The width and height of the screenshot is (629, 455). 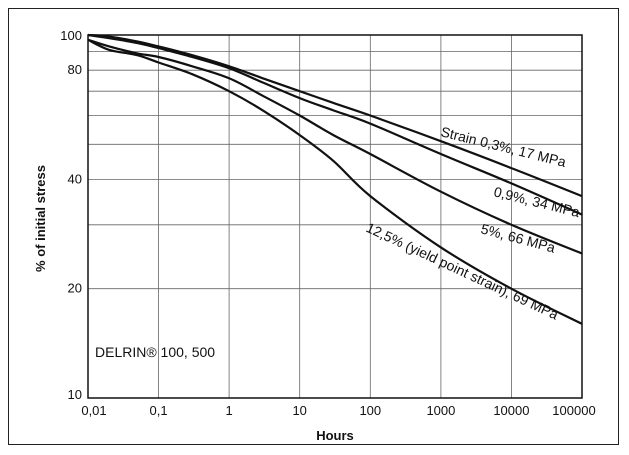 I want to click on x-tick-label: 10000, so click(x=511, y=410).